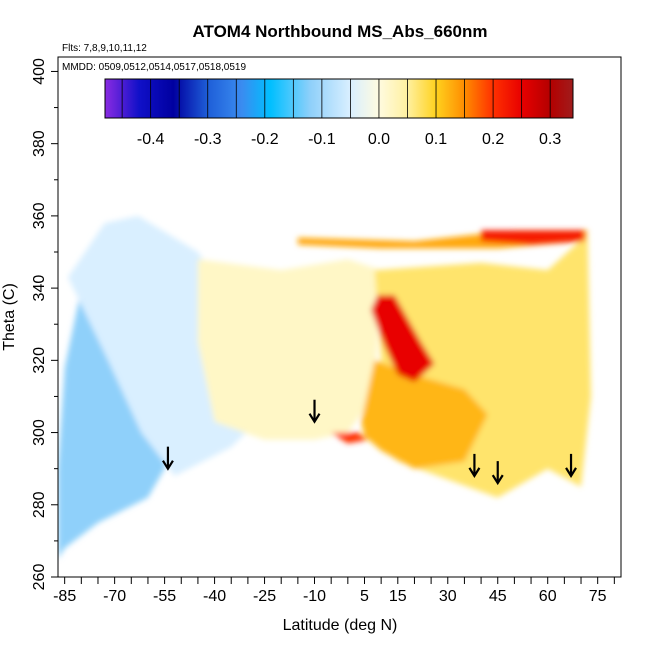  What do you see at coordinates (44, 324) in the screenshot?
I see `y-axis: 260 280 300 320 340 360 380 400` at bounding box center [44, 324].